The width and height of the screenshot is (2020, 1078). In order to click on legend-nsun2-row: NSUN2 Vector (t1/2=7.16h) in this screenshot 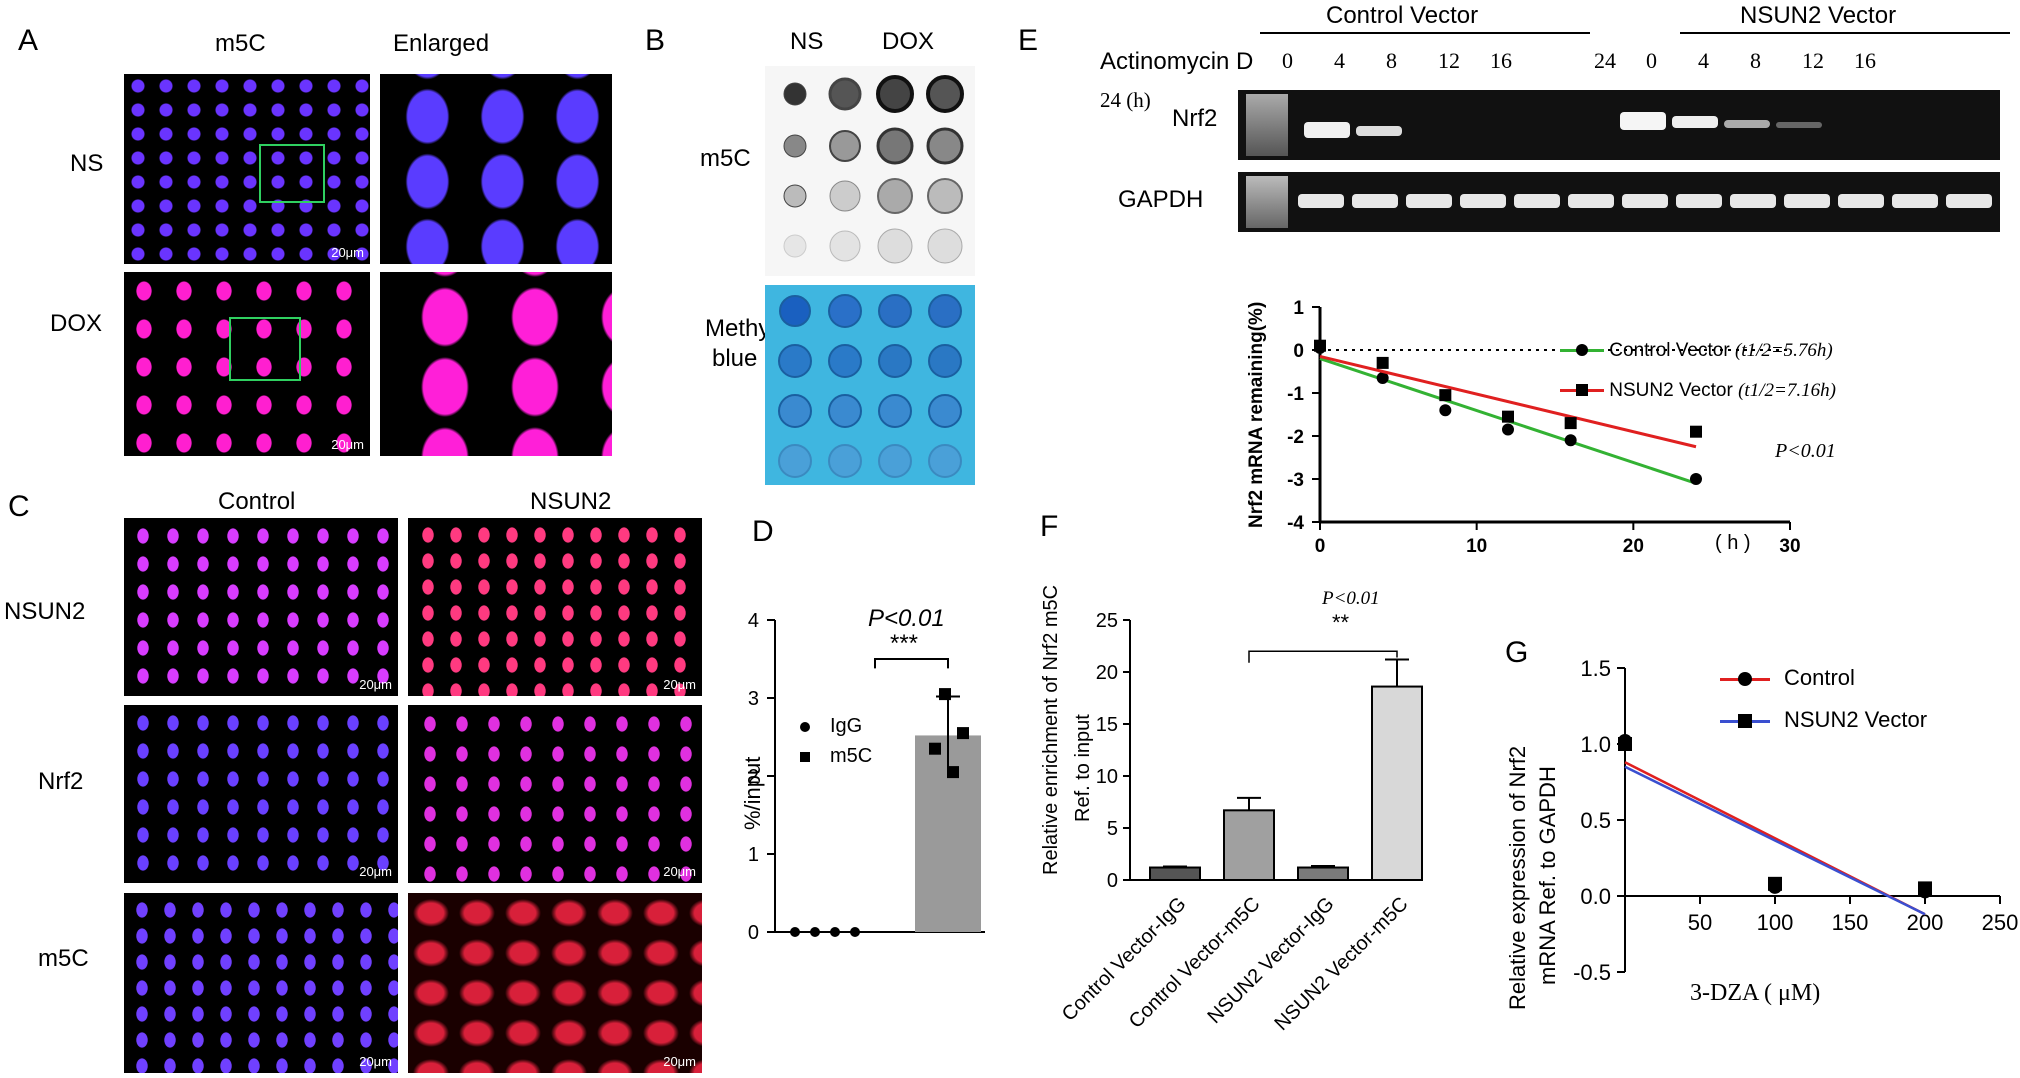, I will do `click(1770, 391)`.